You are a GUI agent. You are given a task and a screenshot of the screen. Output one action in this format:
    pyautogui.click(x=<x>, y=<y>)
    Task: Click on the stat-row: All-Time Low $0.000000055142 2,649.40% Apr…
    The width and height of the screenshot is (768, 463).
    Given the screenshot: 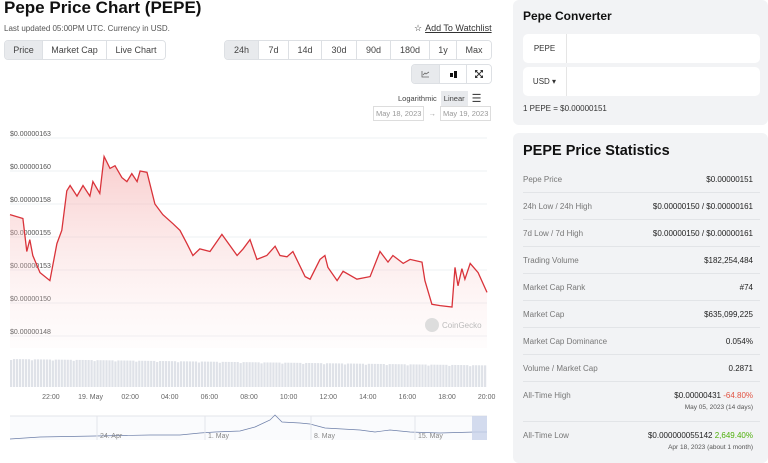 What is the action you would take?
    pyautogui.click(x=641, y=442)
    